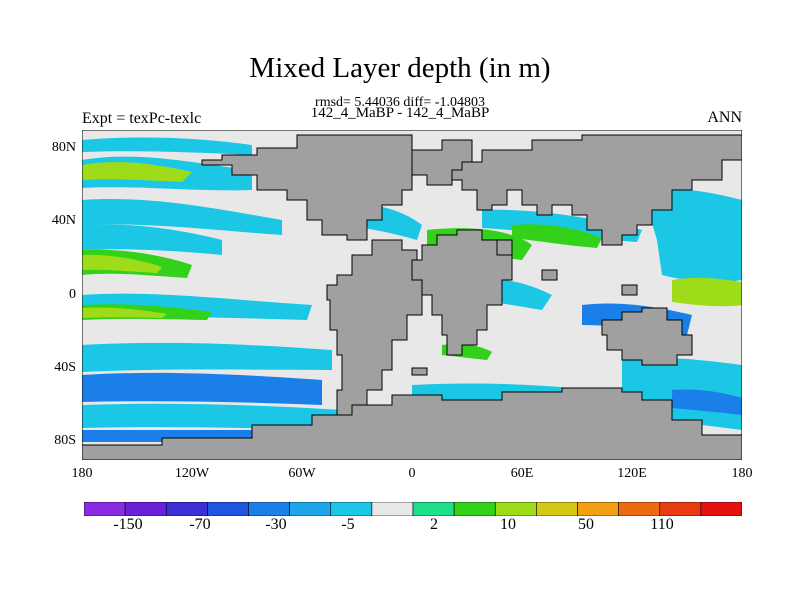 The height and width of the screenshot is (600, 800). What do you see at coordinates (400, 102) in the screenshot?
I see `stats-line: rmsd= 5.44036 diff= -1.04803` at bounding box center [400, 102].